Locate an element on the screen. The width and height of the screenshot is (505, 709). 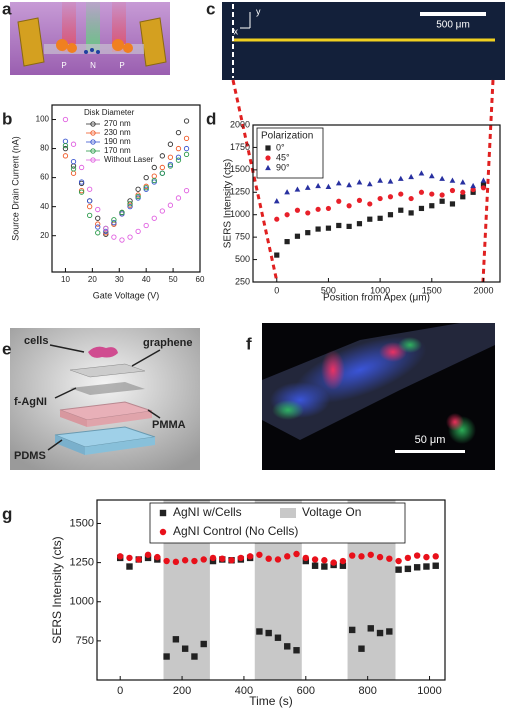
panel-letter: c is located at coordinates (210, 9).